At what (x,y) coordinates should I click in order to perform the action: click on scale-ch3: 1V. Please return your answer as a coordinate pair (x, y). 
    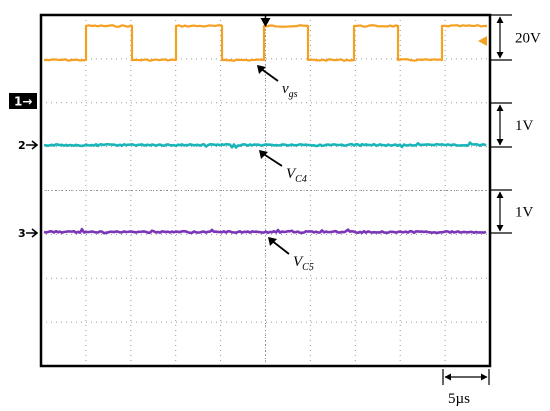
    Looking at the image, I should click on (512, 211).